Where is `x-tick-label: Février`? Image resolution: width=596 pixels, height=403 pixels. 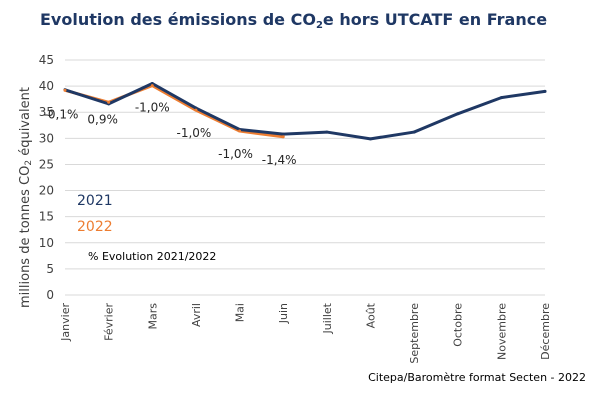 x-tick-label: Février is located at coordinates (109, 322).